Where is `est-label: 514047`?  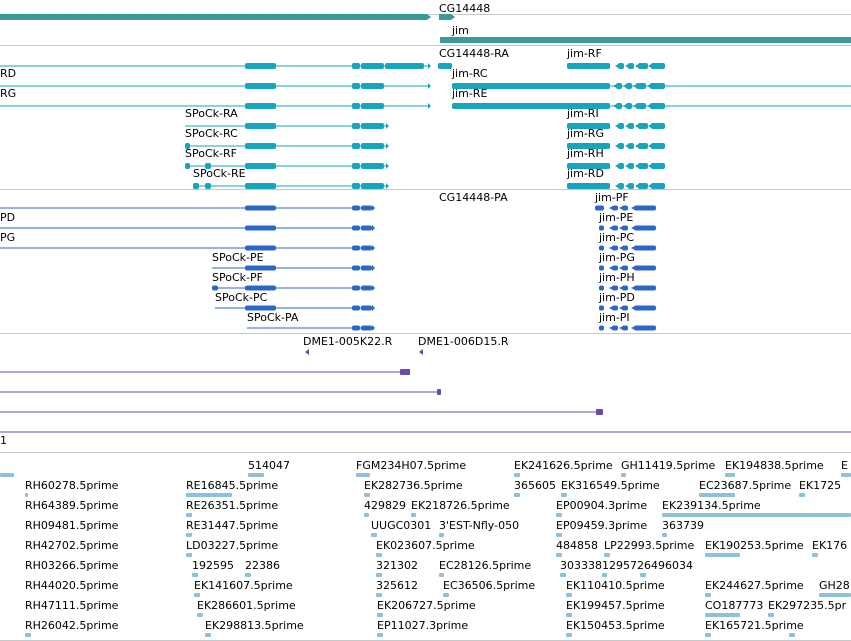 est-label: 514047 is located at coordinates (269, 465).